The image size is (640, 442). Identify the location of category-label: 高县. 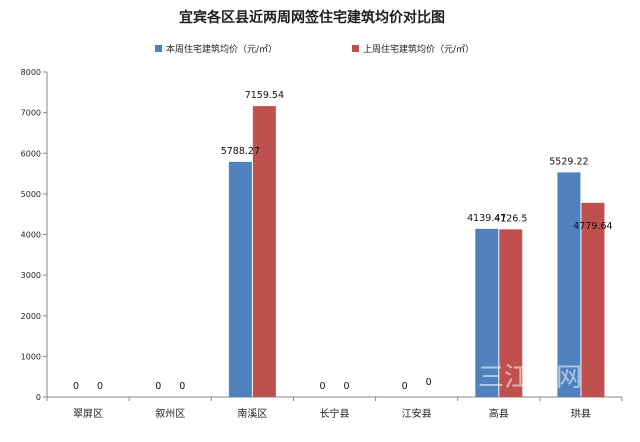
(499, 413).